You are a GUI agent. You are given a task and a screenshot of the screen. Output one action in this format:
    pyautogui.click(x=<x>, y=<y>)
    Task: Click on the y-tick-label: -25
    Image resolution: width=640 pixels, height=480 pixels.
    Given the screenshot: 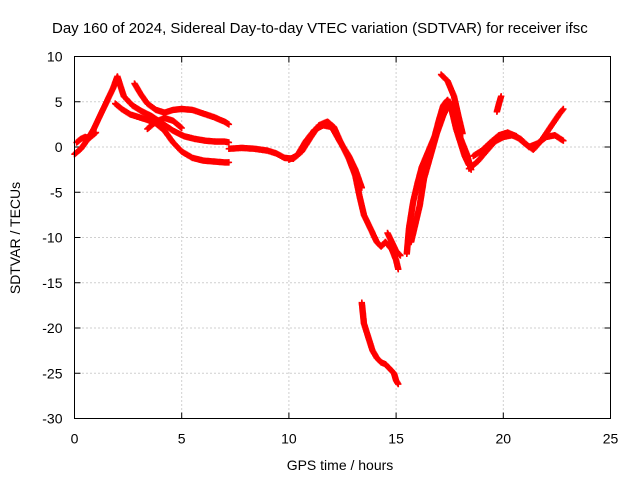 What is the action you would take?
    pyautogui.click(x=52, y=373)
    